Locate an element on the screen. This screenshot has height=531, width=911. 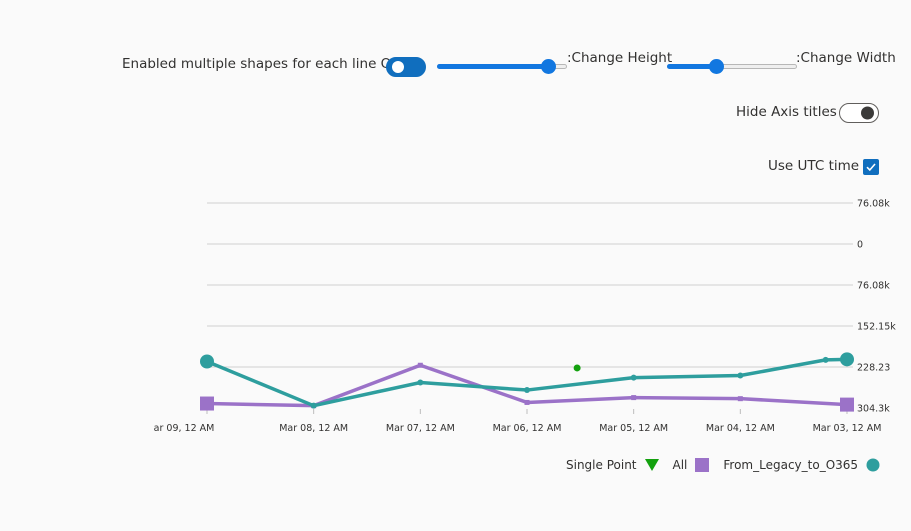
multiple-shapes-control: Enabled multiple shapes for each line On is located at coordinates (261, 64).